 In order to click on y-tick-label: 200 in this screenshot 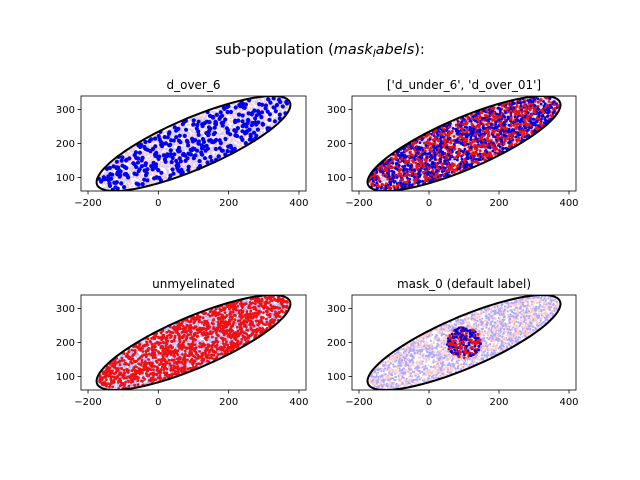, I will do `click(65, 144)`.